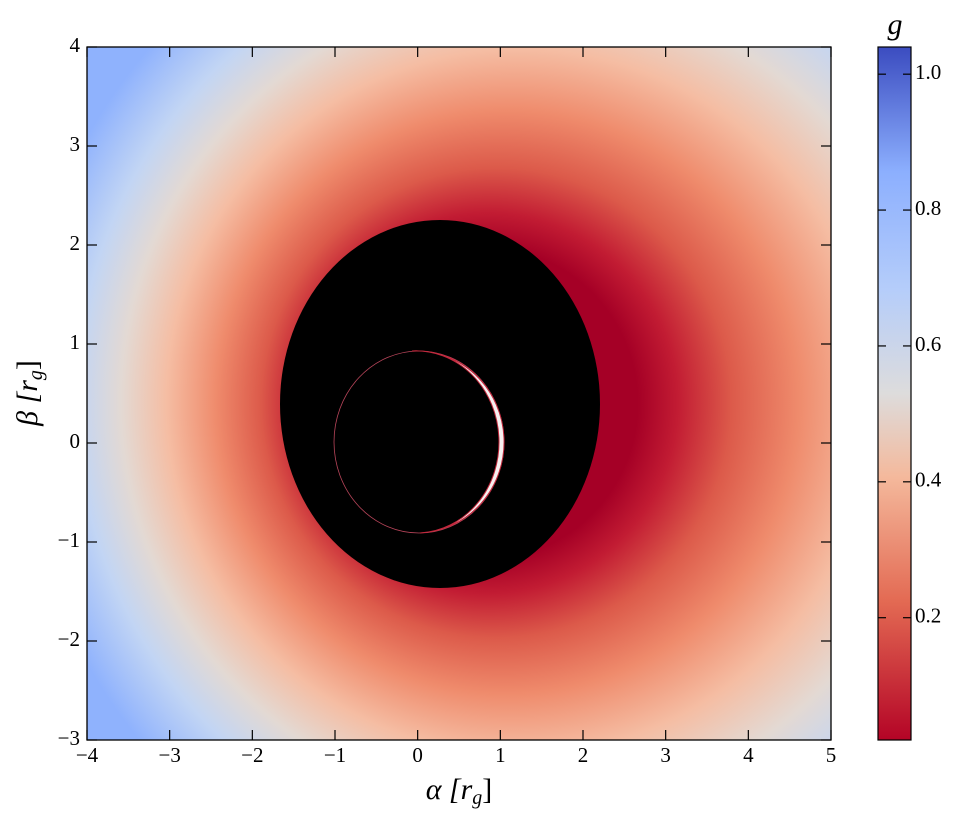 The height and width of the screenshot is (819, 956). Describe the element at coordinates (928, 344) in the screenshot. I see `colorbar-tick-label: 0.6` at that location.